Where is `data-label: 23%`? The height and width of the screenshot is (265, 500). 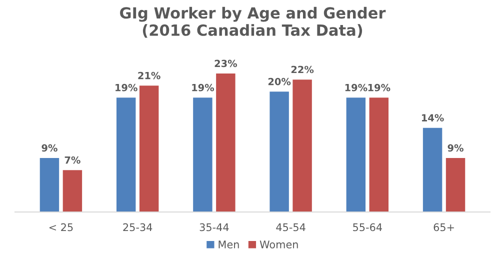 data-label: 23% is located at coordinates (226, 64).